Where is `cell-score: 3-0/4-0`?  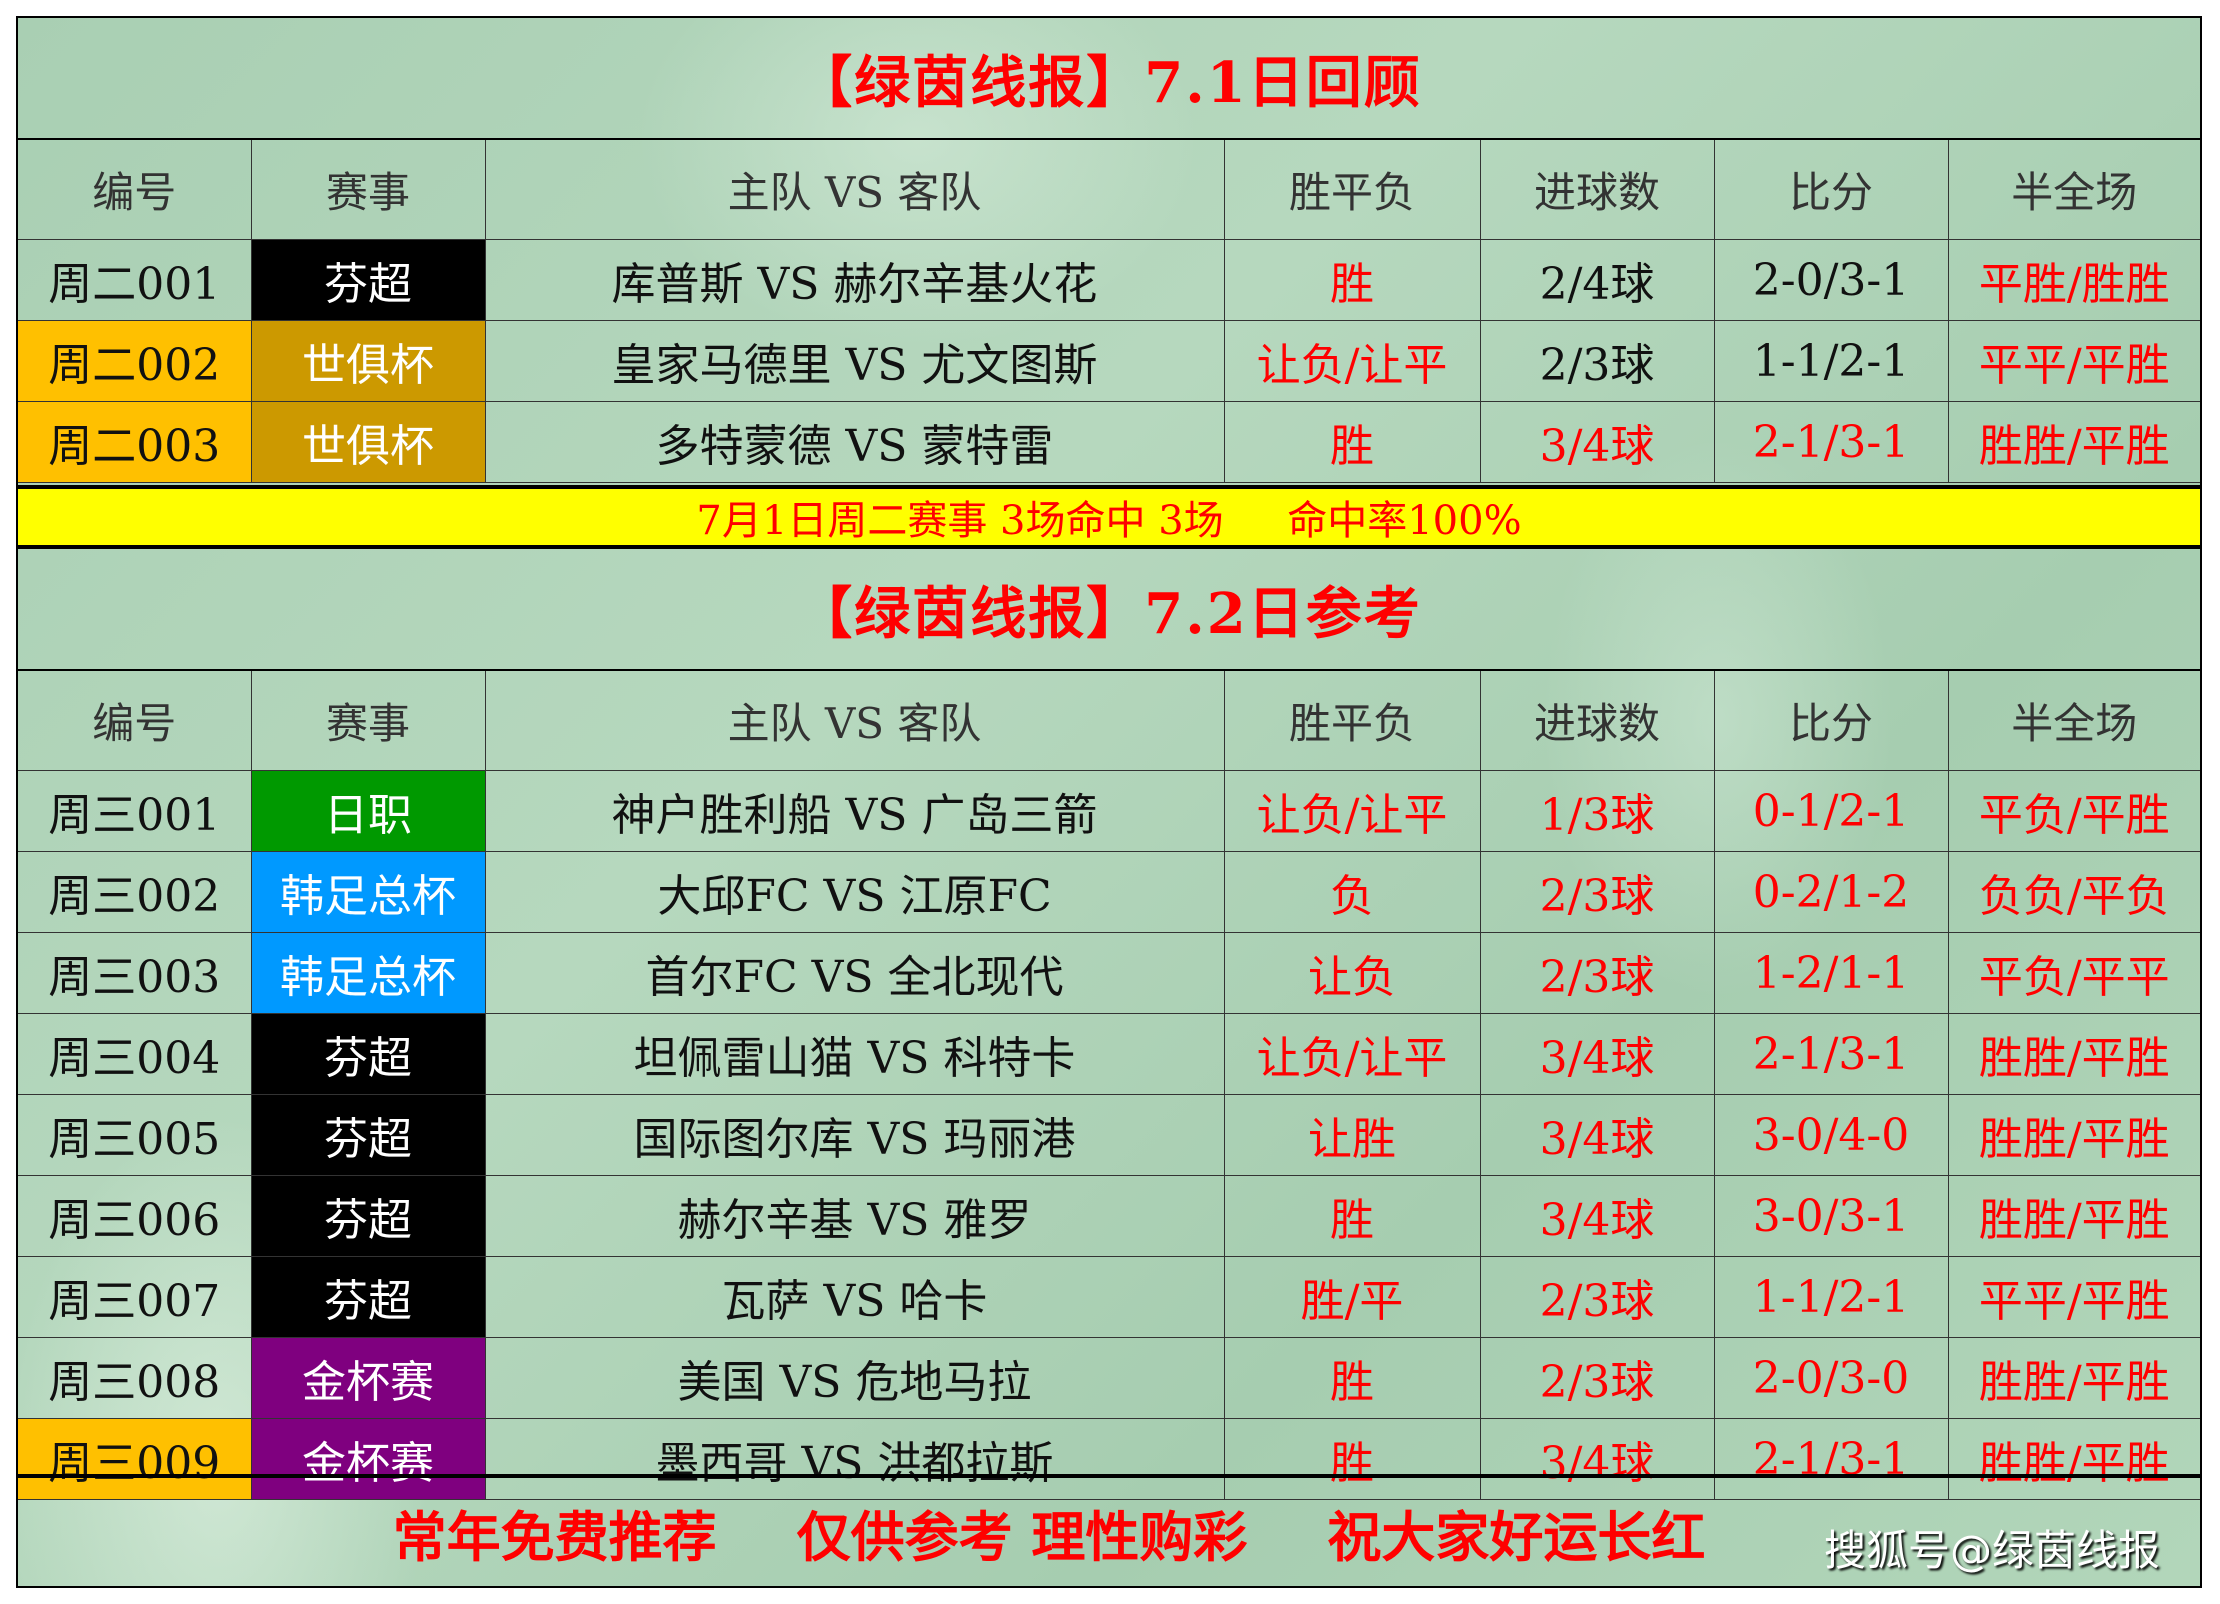 cell-score: 3-0/4-0 is located at coordinates (1831, 1135).